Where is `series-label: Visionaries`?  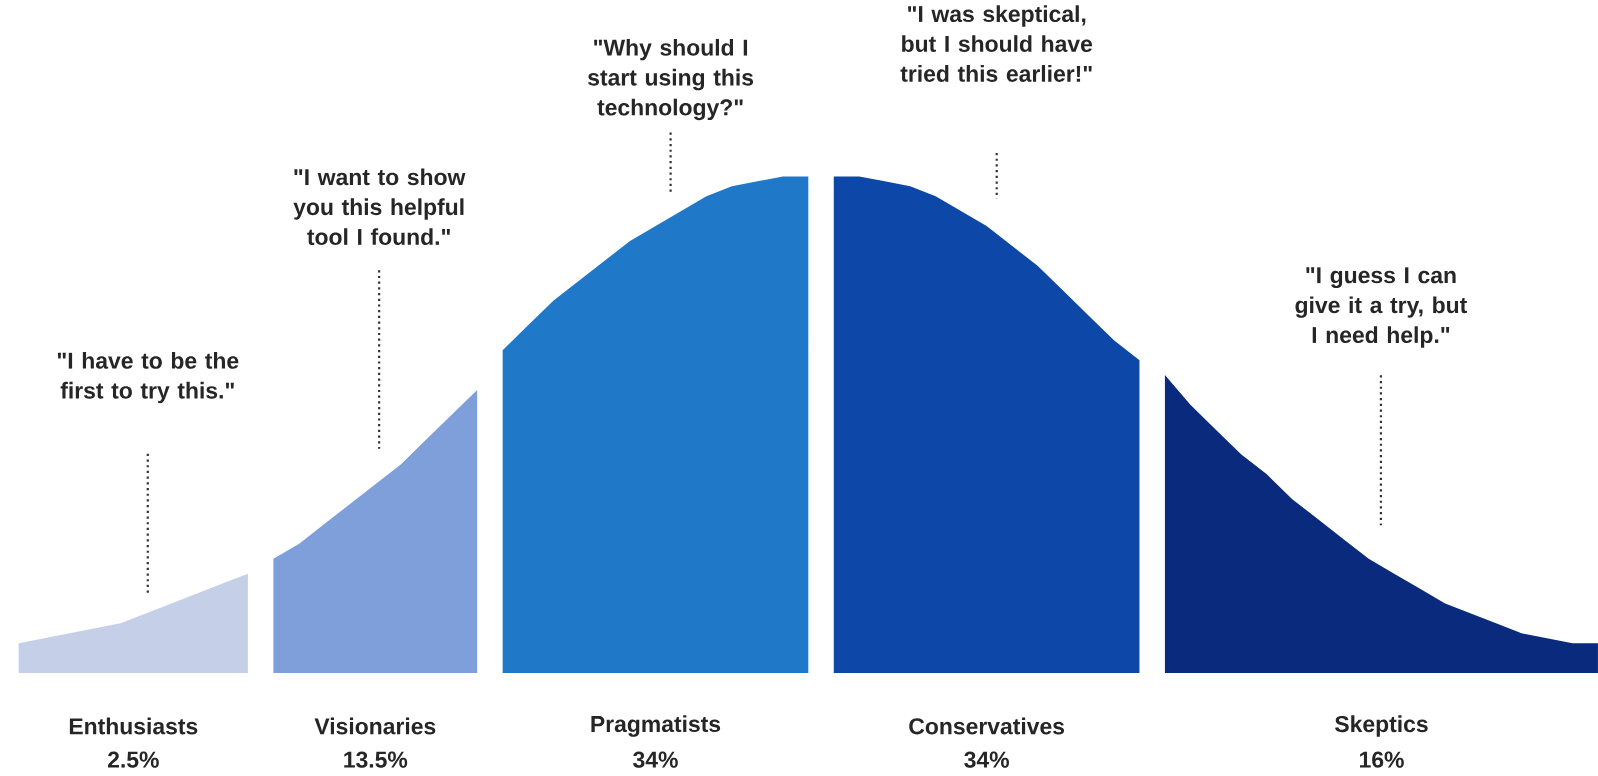
series-label: Visionaries is located at coordinates (375, 726).